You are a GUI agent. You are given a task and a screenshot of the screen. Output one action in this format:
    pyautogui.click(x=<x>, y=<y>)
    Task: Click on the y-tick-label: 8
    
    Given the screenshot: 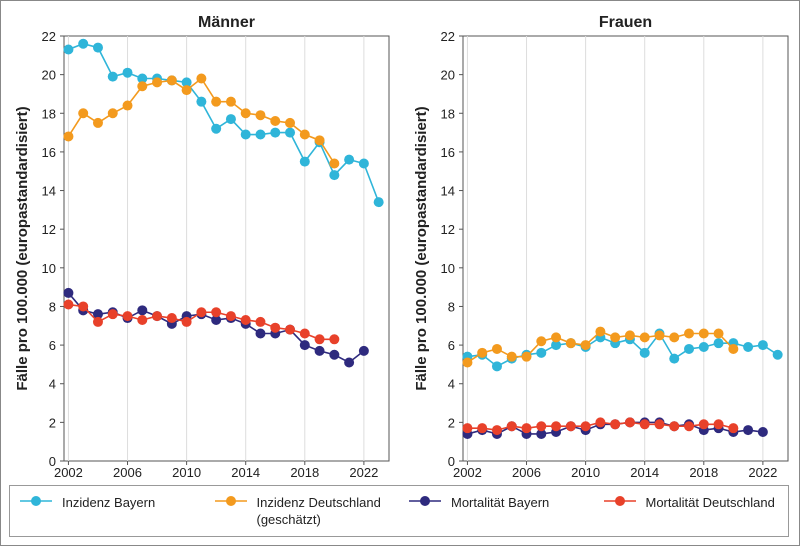 What is the action you would take?
    pyautogui.click(x=451, y=306)
    